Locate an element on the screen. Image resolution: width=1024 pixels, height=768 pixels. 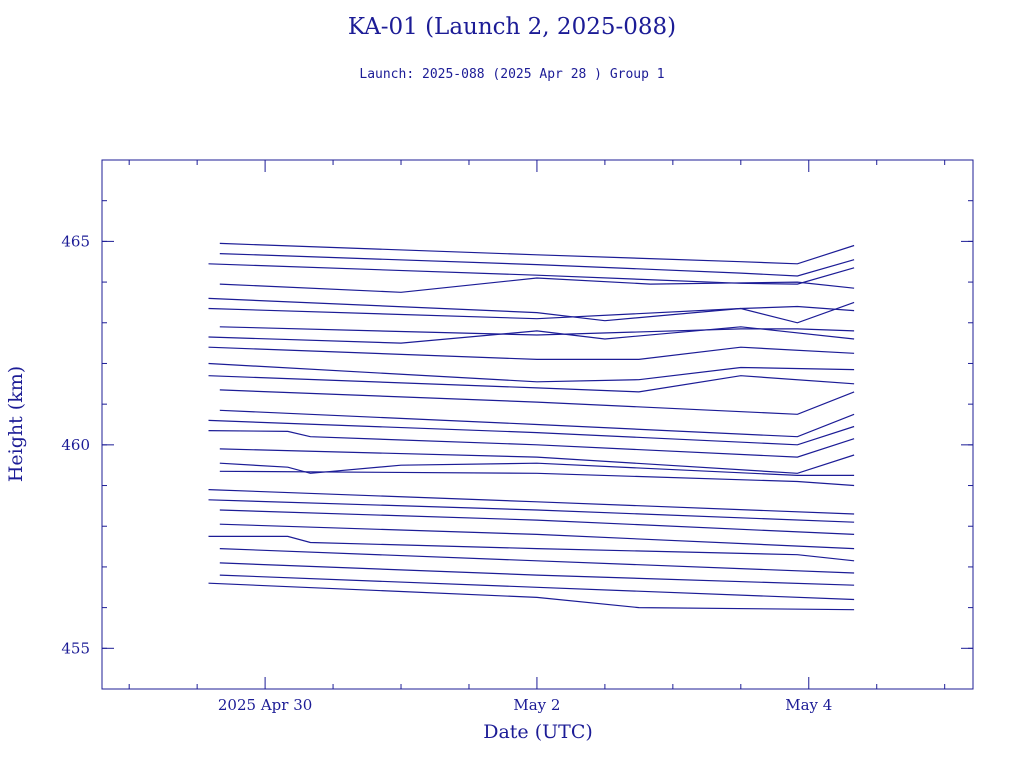
y-tick-label: 460 is located at coordinates (75, 445).